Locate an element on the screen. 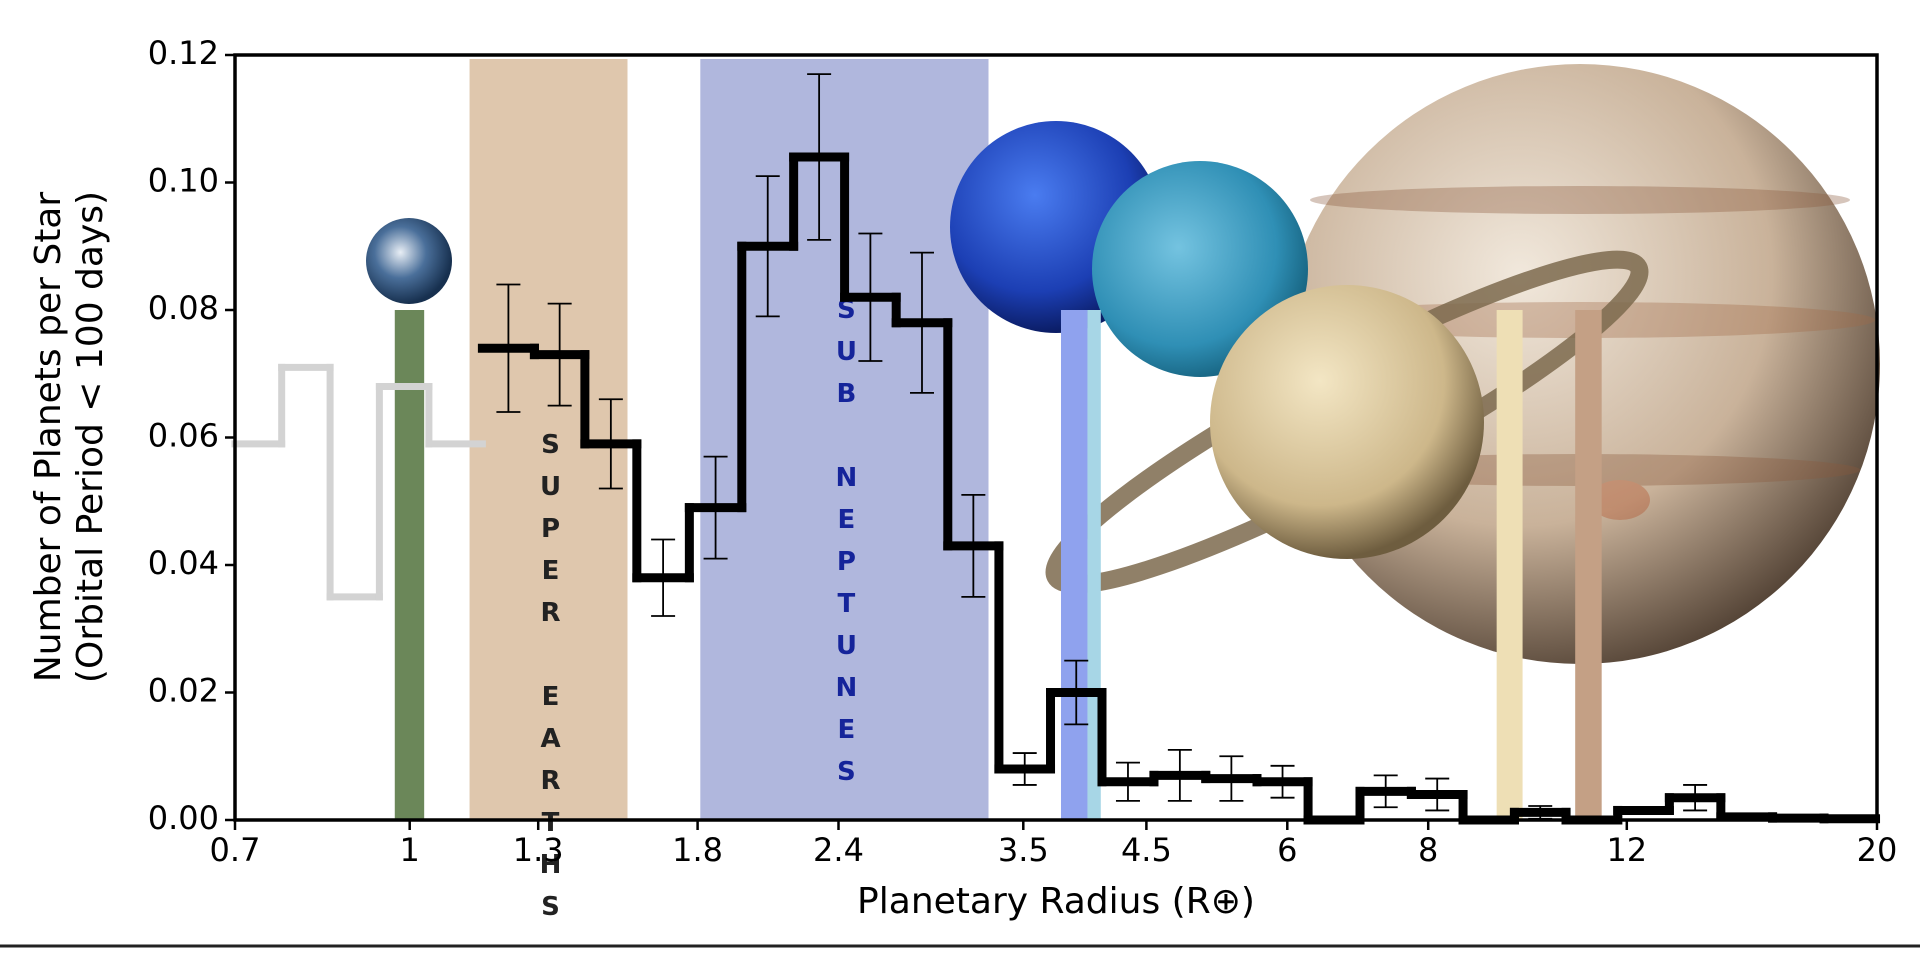 The width and height of the screenshot is (1920, 953). x-tick-label: 1 is located at coordinates (410, 850).